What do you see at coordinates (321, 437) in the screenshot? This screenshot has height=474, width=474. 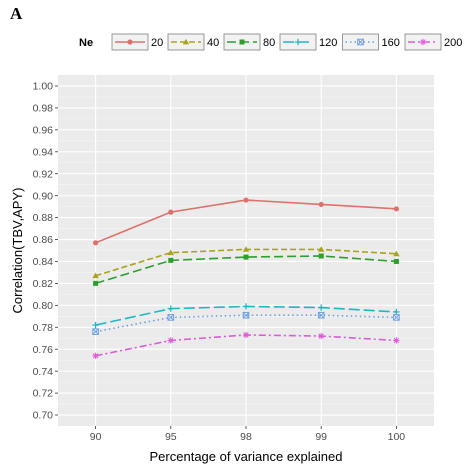 I see `x-tick-label: 99` at bounding box center [321, 437].